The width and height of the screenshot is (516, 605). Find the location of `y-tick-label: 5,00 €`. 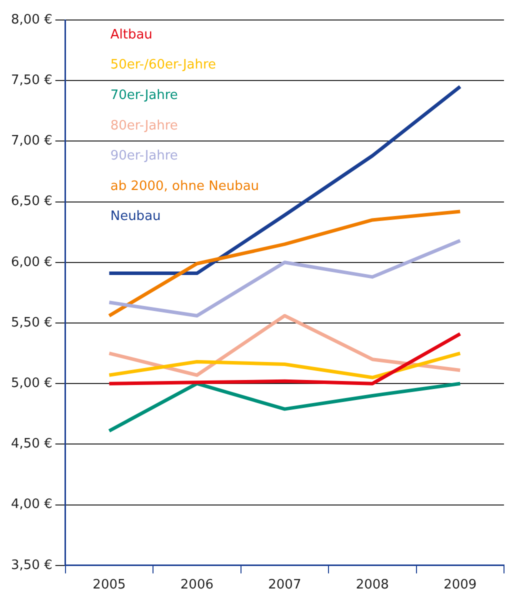

y-tick-label: 5,00 € is located at coordinates (31, 383).